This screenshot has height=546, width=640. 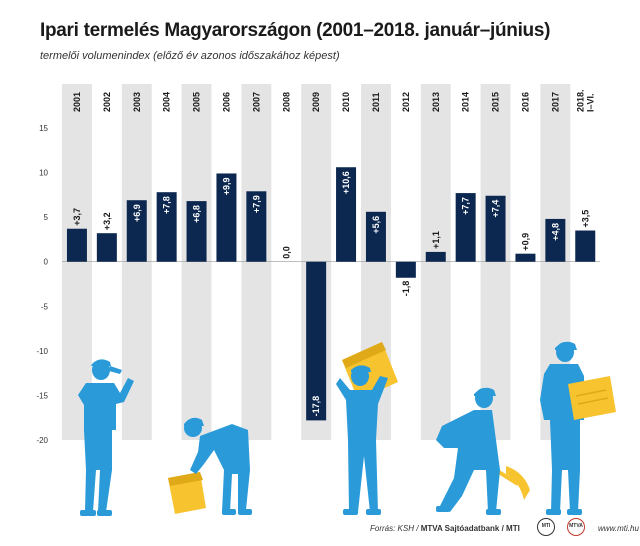 I want to click on value-label: -17,8, so click(x=316, y=406).